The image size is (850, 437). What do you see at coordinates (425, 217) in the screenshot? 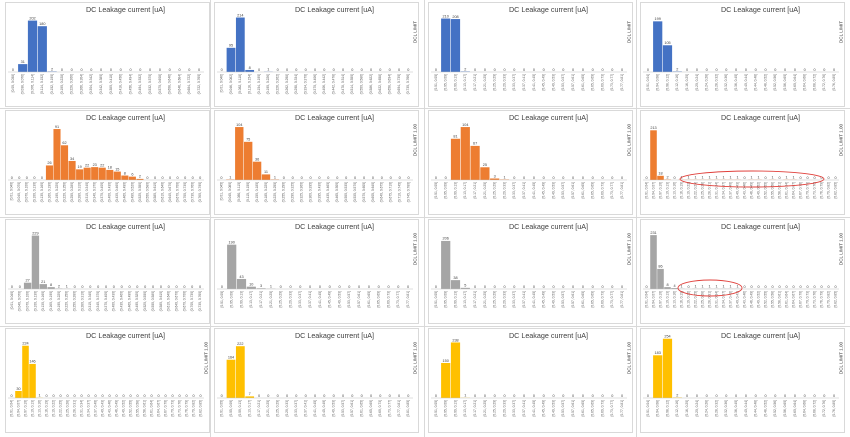
I see `cell-gridline` at bounding box center [425, 217].